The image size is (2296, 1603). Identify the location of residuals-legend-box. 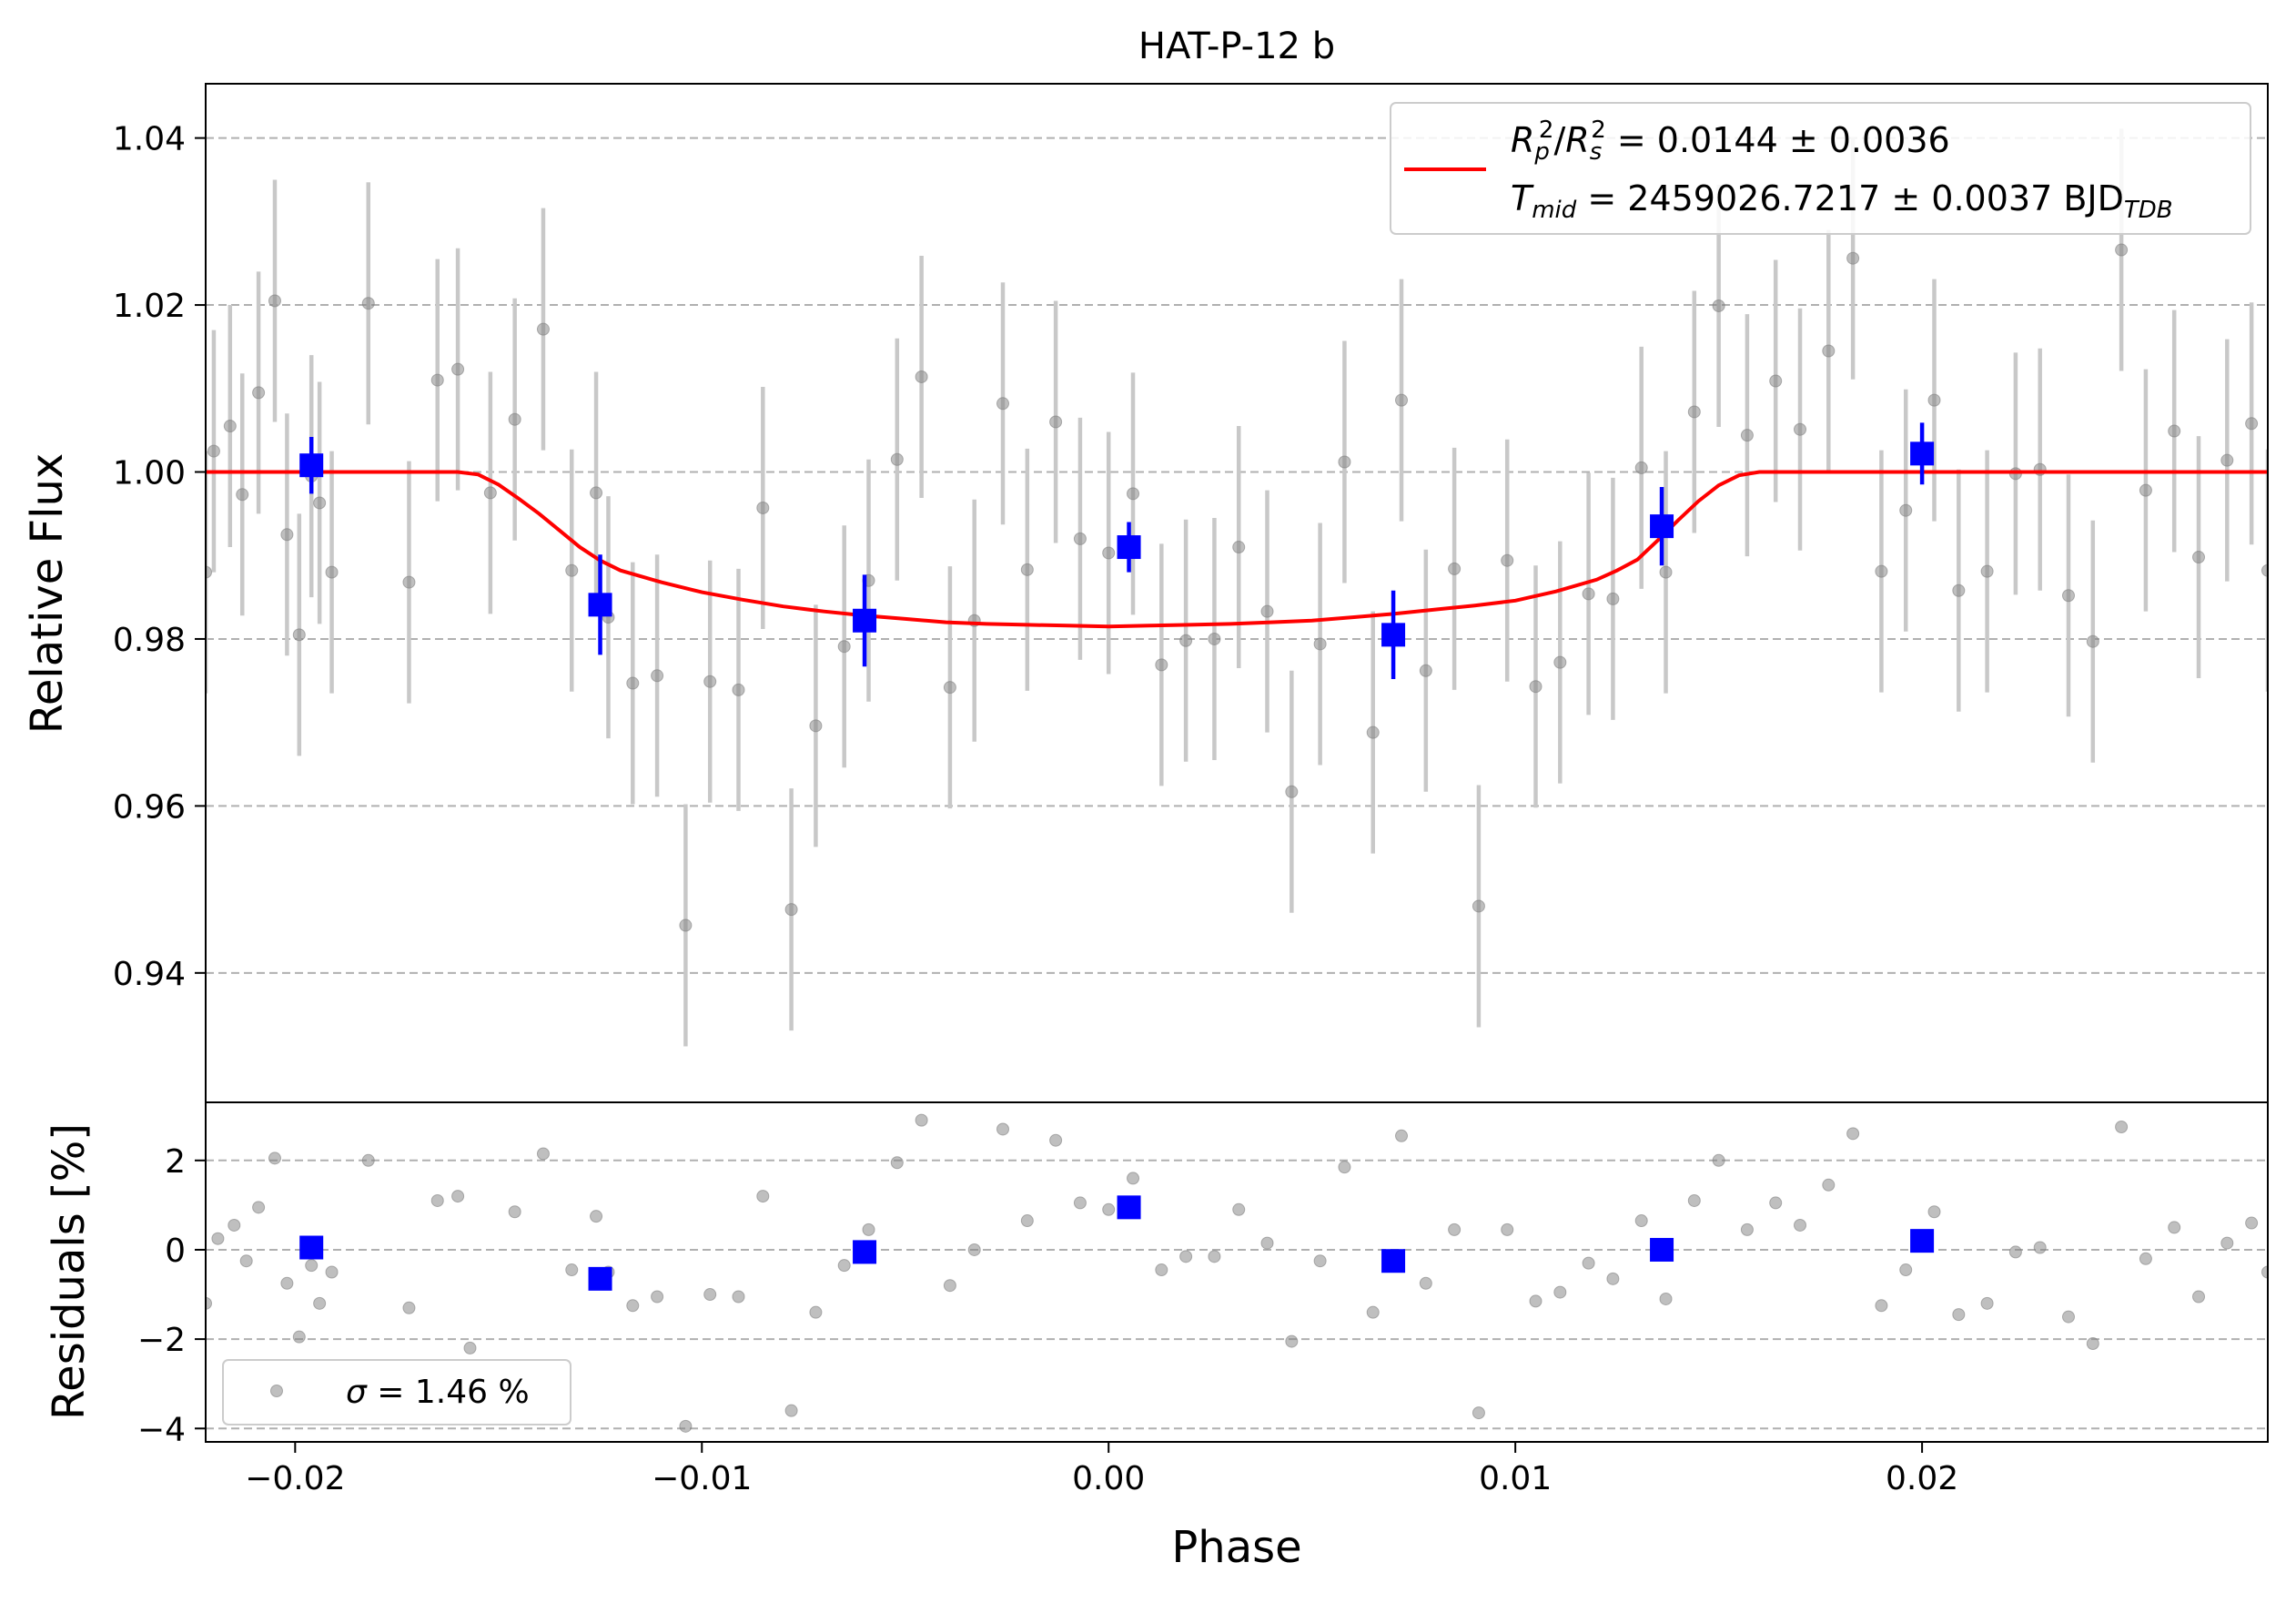
(397, 1392).